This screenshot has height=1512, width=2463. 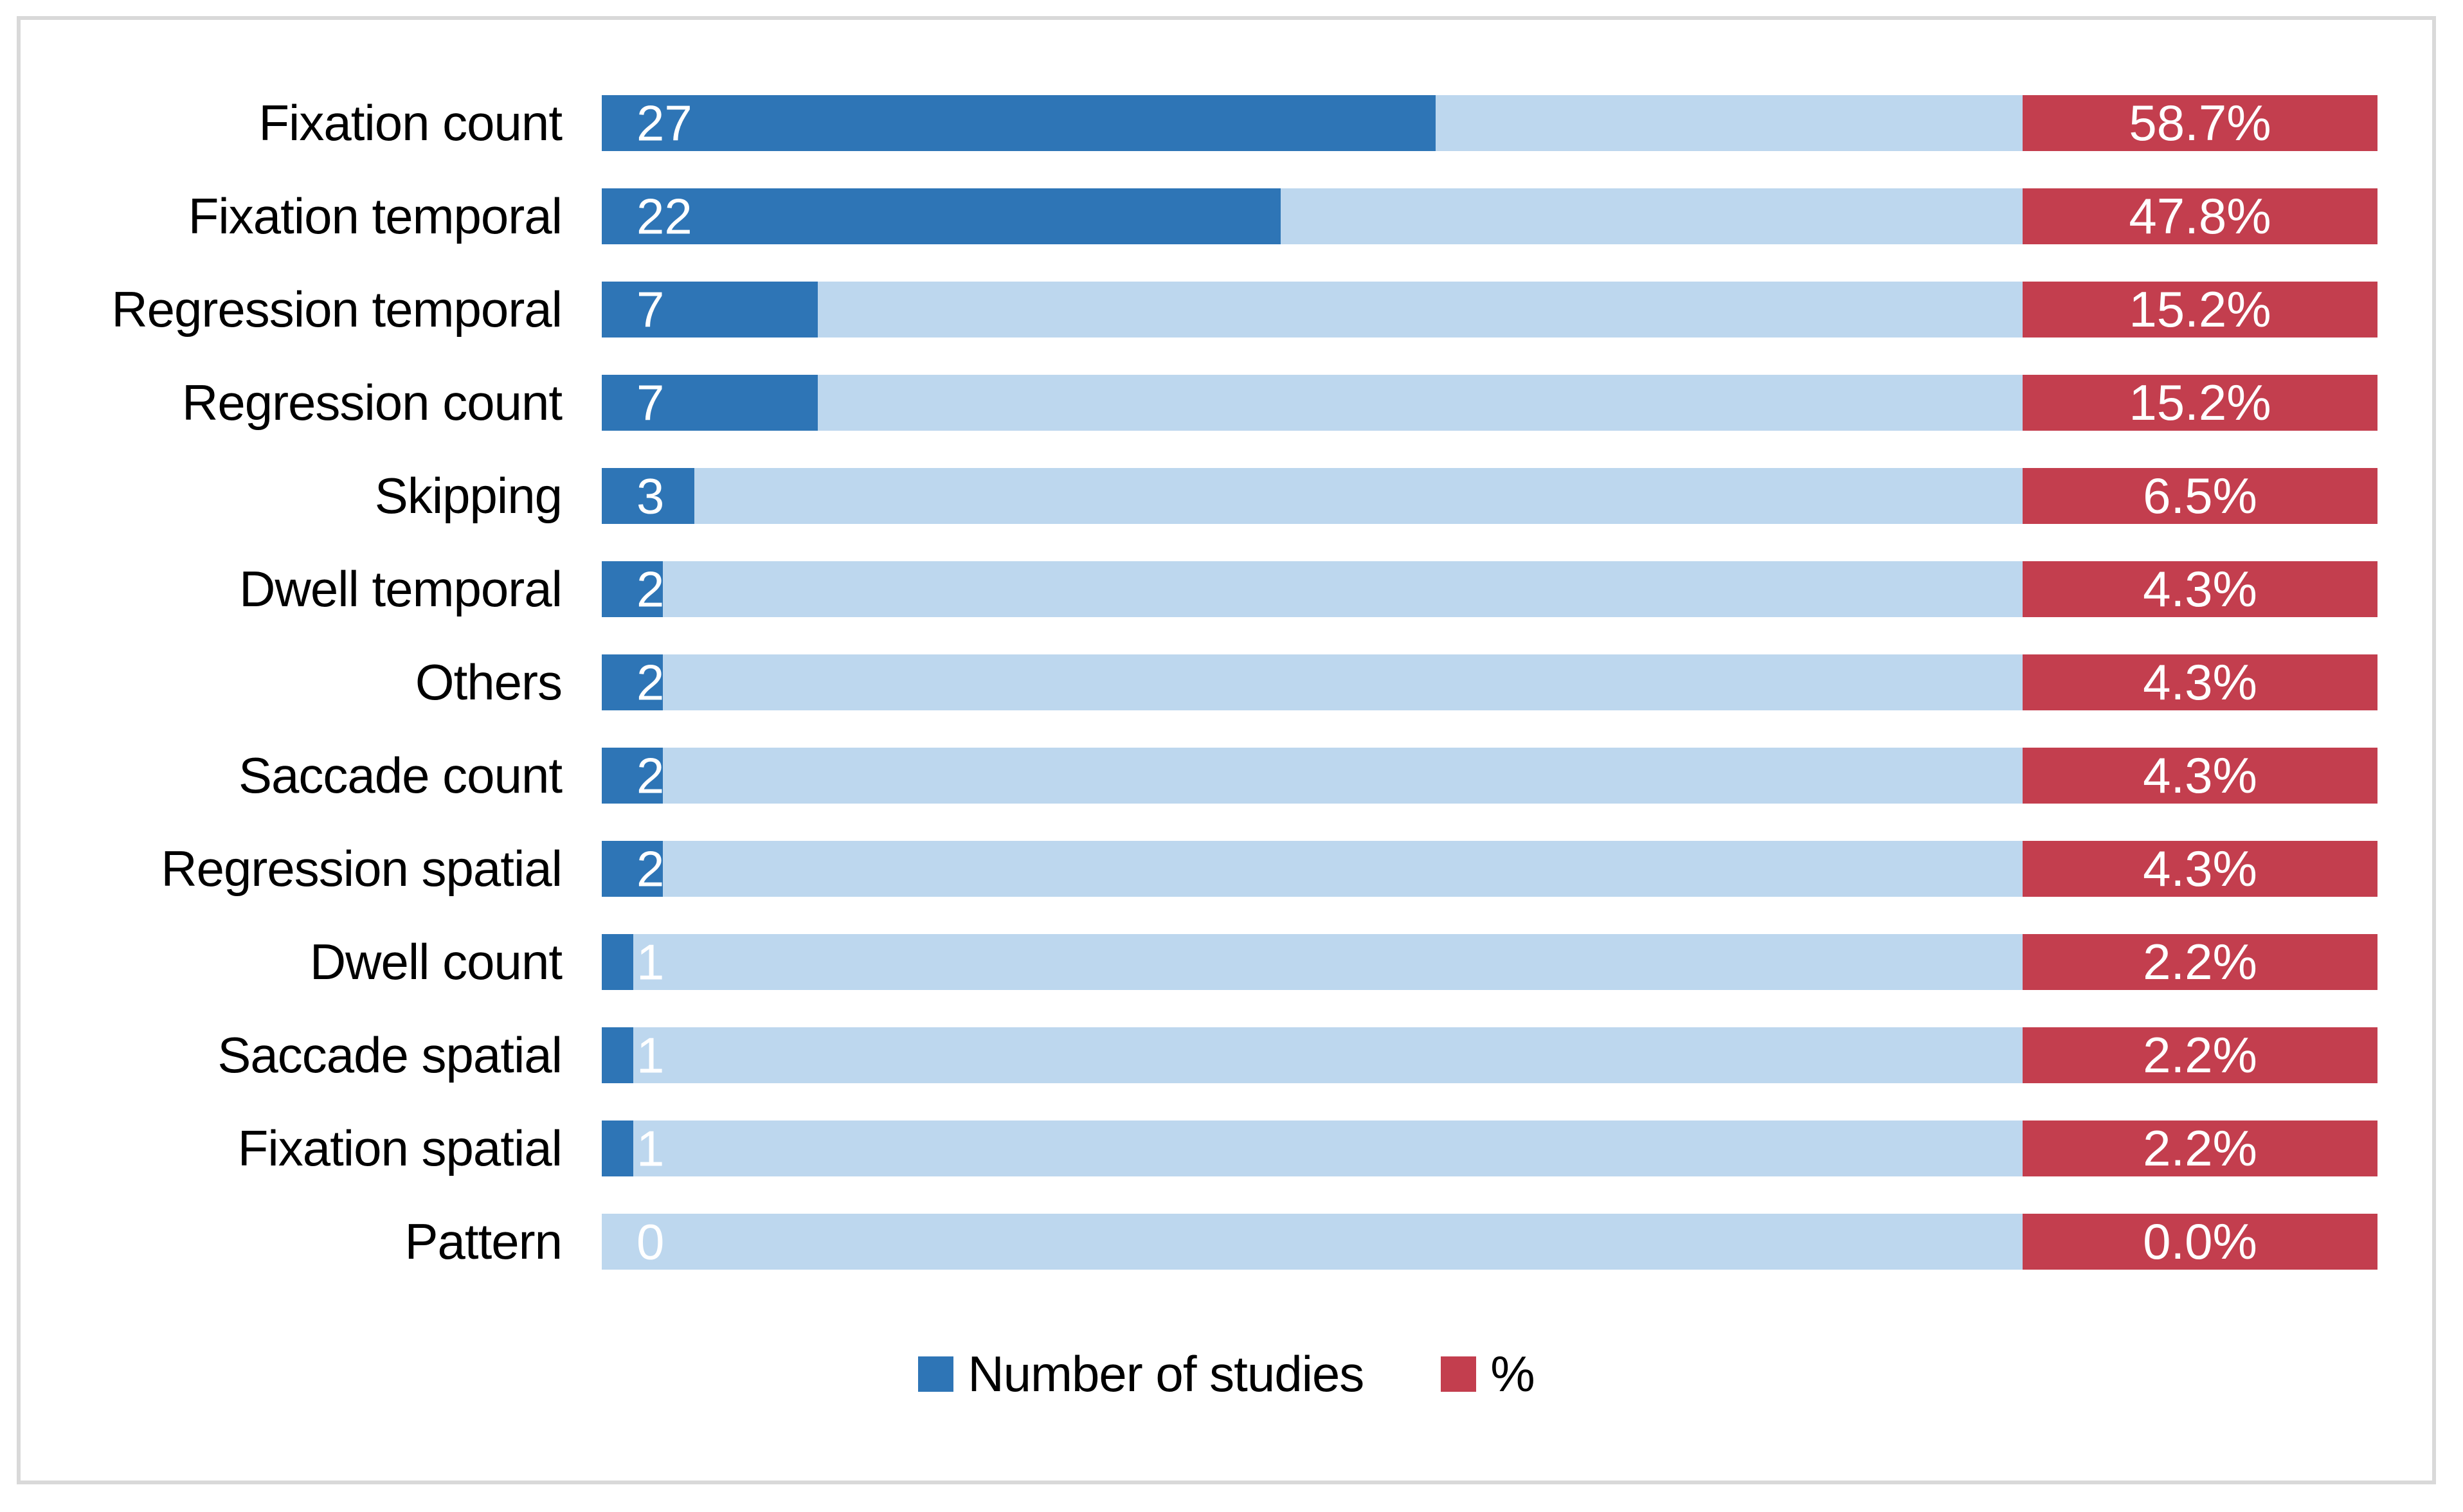 I want to click on bar-row: Regression count 15.2% 7, so click(x=1226, y=402).